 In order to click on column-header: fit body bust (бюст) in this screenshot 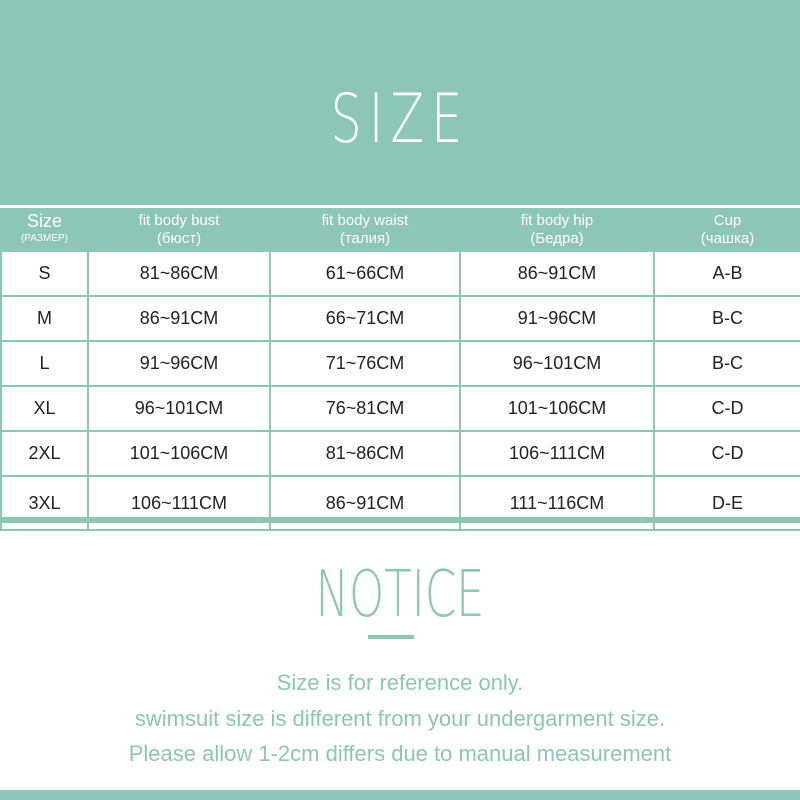, I will do `click(179, 230)`.